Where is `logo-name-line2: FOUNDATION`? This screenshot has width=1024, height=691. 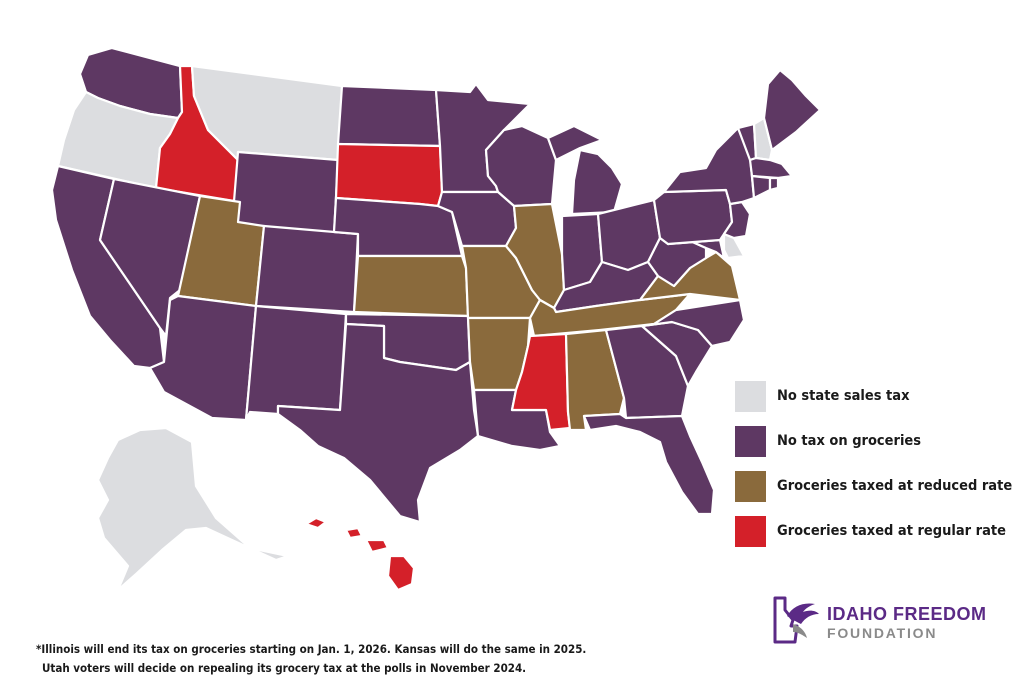 logo-name-line2: FOUNDATION is located at coordinates (882, 633).